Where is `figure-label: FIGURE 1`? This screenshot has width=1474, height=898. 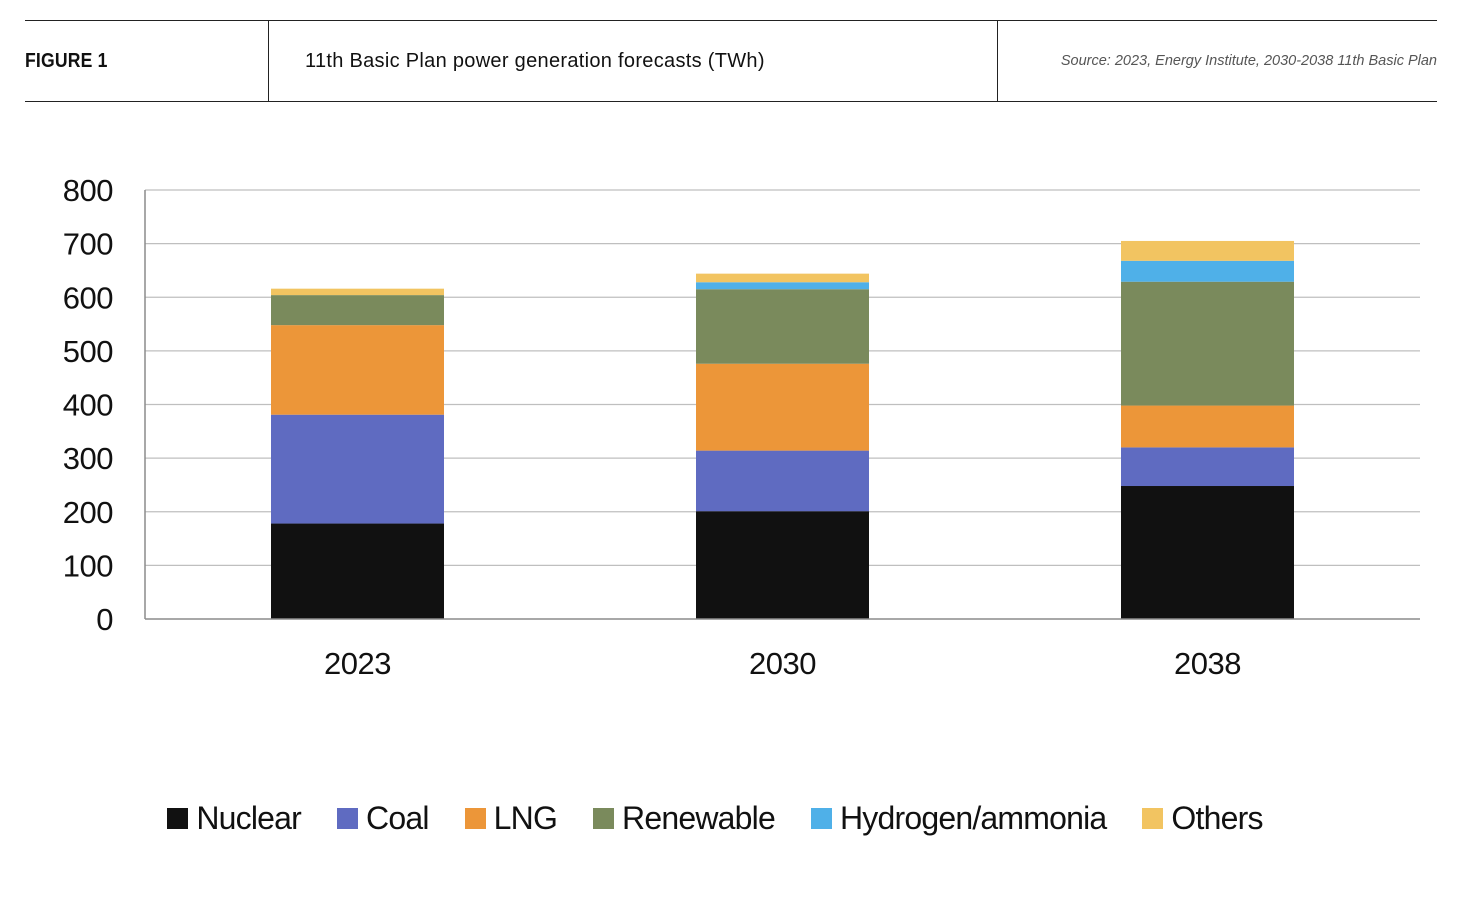 figure-label: FIGURE 1 is located at coordinates (66, 60).